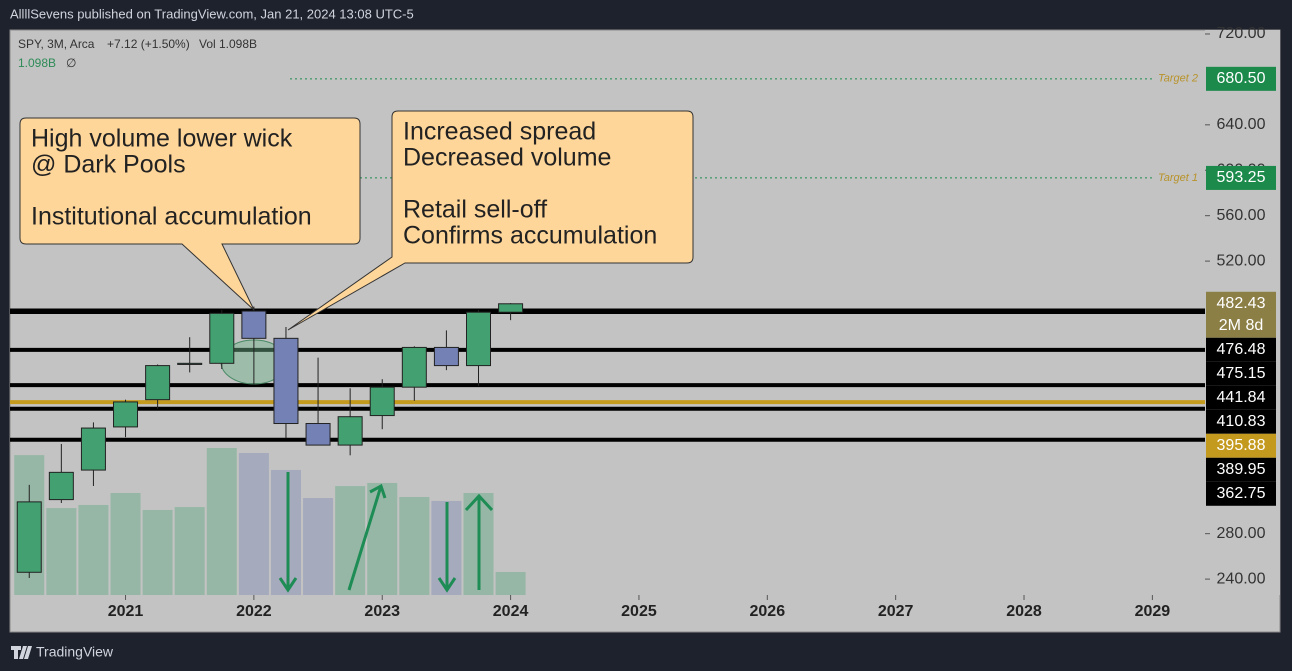 The image size is (1292, 671). I want to click on y-tick-label: 520.00, so click(1241, 260).